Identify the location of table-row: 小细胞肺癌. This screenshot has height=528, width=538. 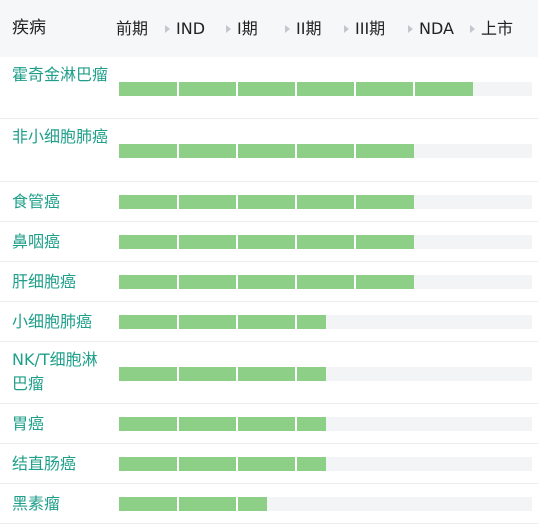
(269, 322).